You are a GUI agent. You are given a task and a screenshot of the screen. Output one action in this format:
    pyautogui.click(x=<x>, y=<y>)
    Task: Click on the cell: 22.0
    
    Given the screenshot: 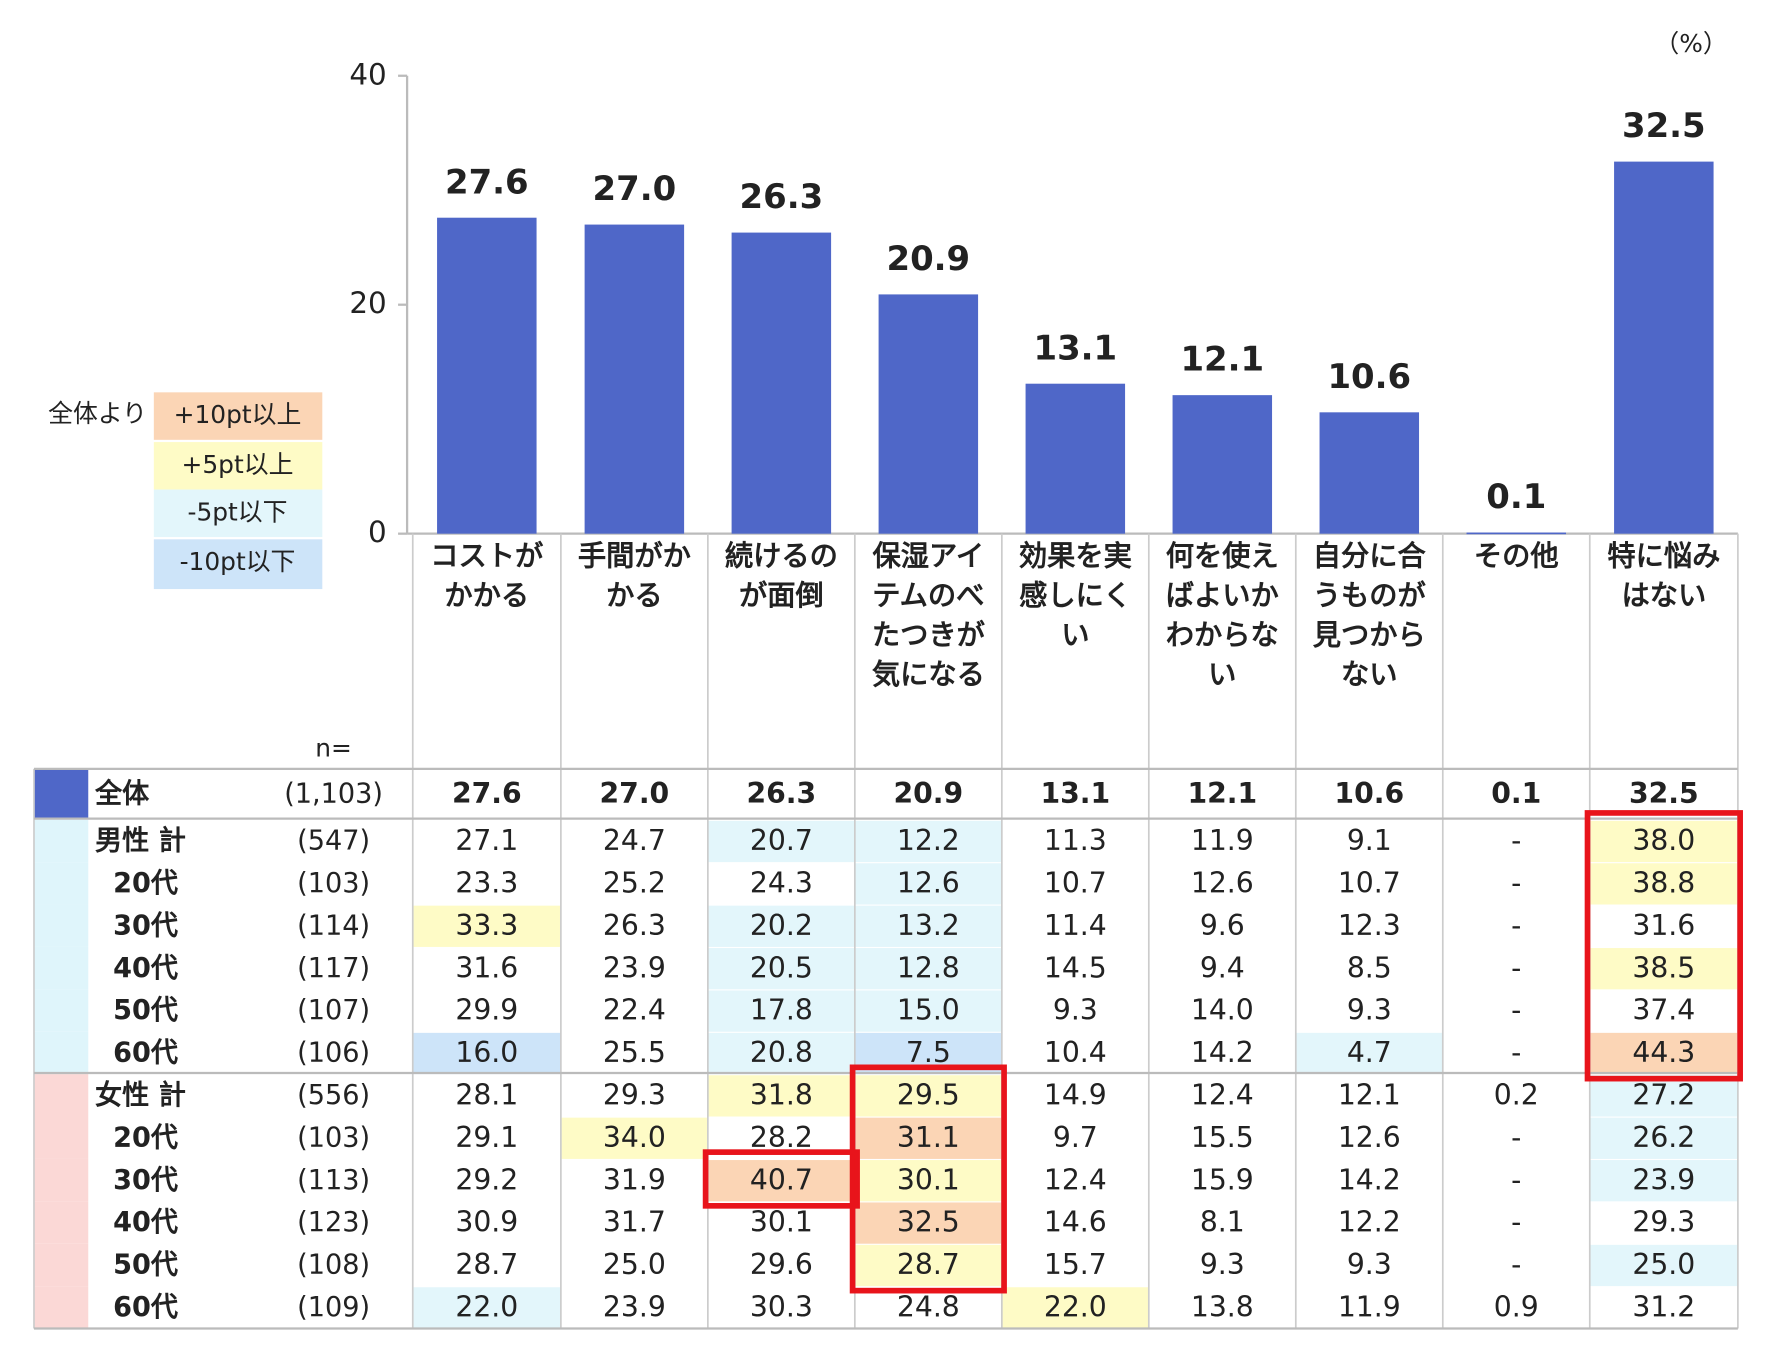 What is the action you would take?
    pyautogui.click(x=486, y=1306)
    